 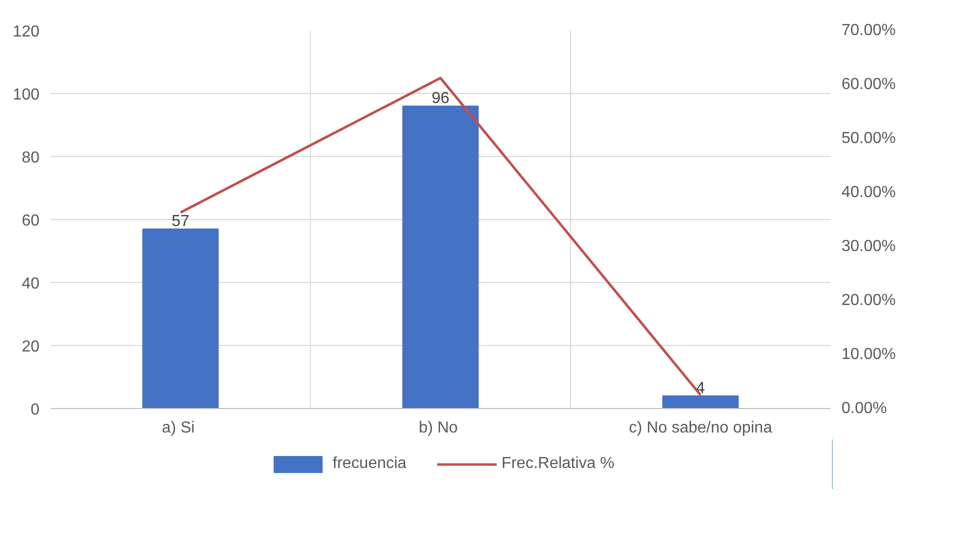 I want to click on x-tick-label: a) Si, so click(x=178, y=428).